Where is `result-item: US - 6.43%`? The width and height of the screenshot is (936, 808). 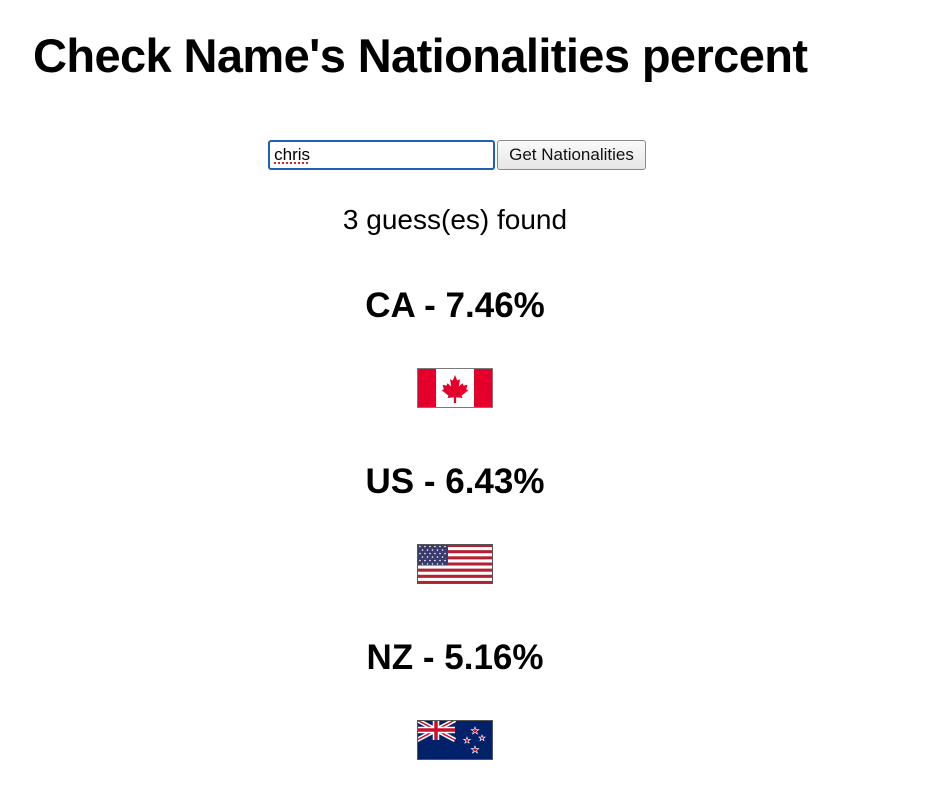
result-item: US - 6.43% is located at coordinates (455, 523).